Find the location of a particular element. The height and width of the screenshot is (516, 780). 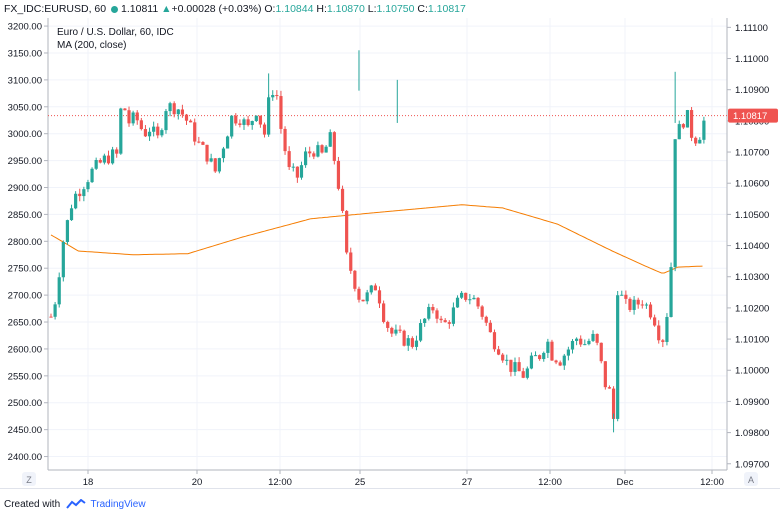

auto-scale-button is located at coordinates (751, 479).